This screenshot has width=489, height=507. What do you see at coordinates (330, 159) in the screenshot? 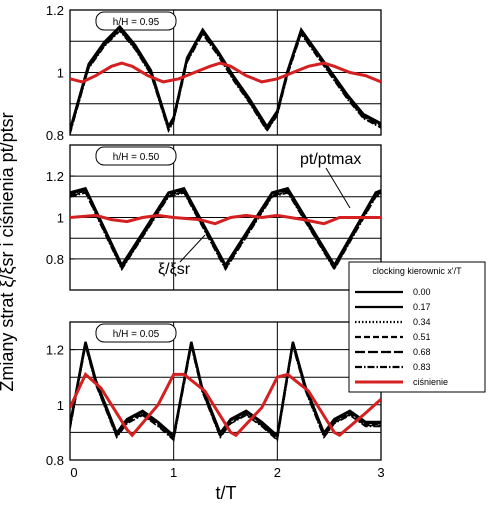
I see `annotation-pressure-max: pt/ptmax` at bounding box center [330, 159].